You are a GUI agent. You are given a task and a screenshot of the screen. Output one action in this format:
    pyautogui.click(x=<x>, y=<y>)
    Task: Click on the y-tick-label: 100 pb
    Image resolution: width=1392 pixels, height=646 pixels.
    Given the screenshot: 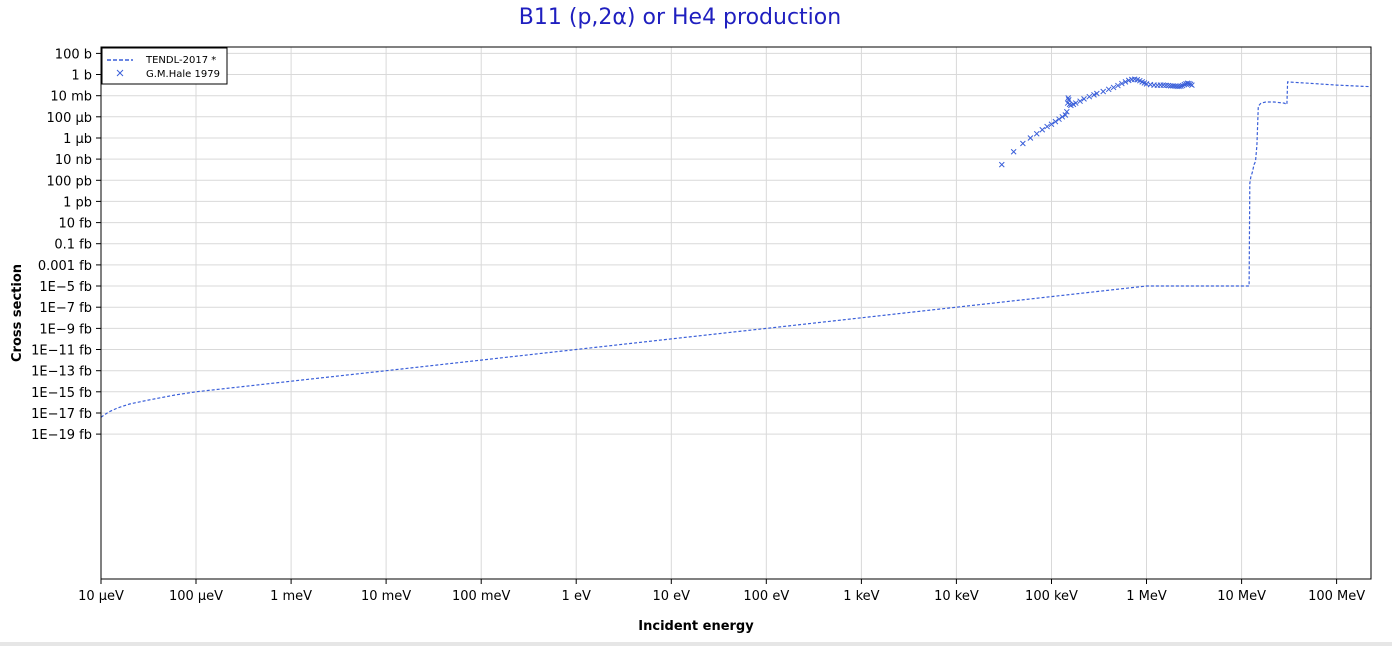 What is the action you would take?
    pyautogui.click(x=69, y=181)
    